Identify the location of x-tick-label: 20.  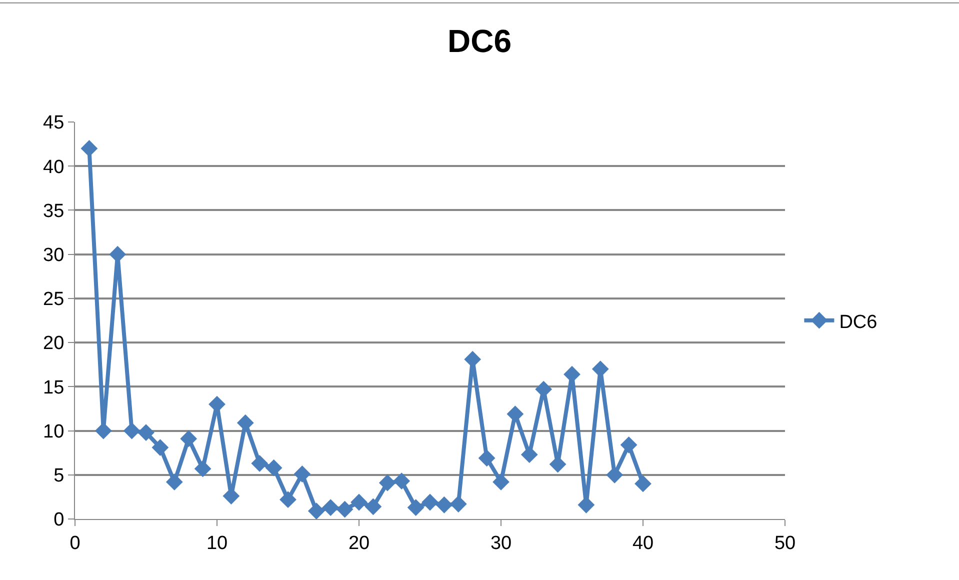
(359, 543).